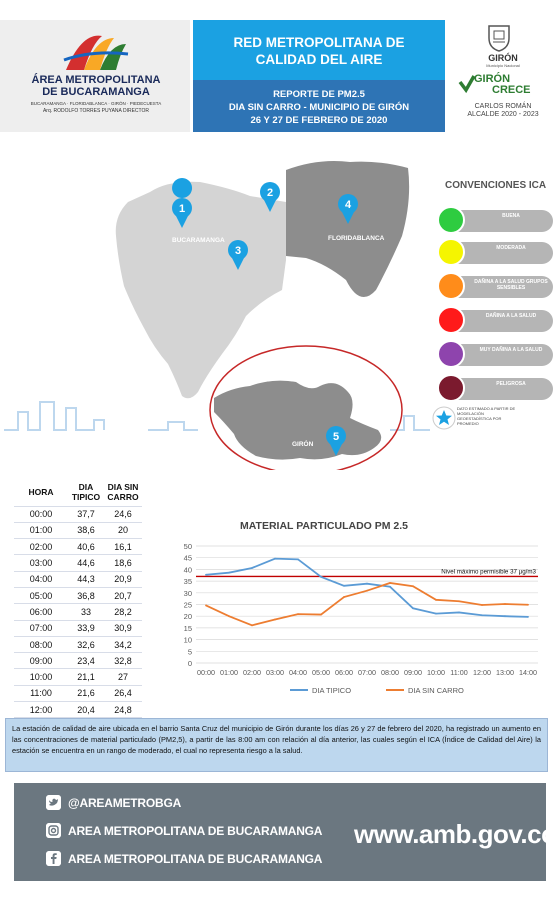  What do you see at coordinates (41, 596) in the screenshot?
I see `table-cell-hour: 05:00` at bounding box center [41, 596].